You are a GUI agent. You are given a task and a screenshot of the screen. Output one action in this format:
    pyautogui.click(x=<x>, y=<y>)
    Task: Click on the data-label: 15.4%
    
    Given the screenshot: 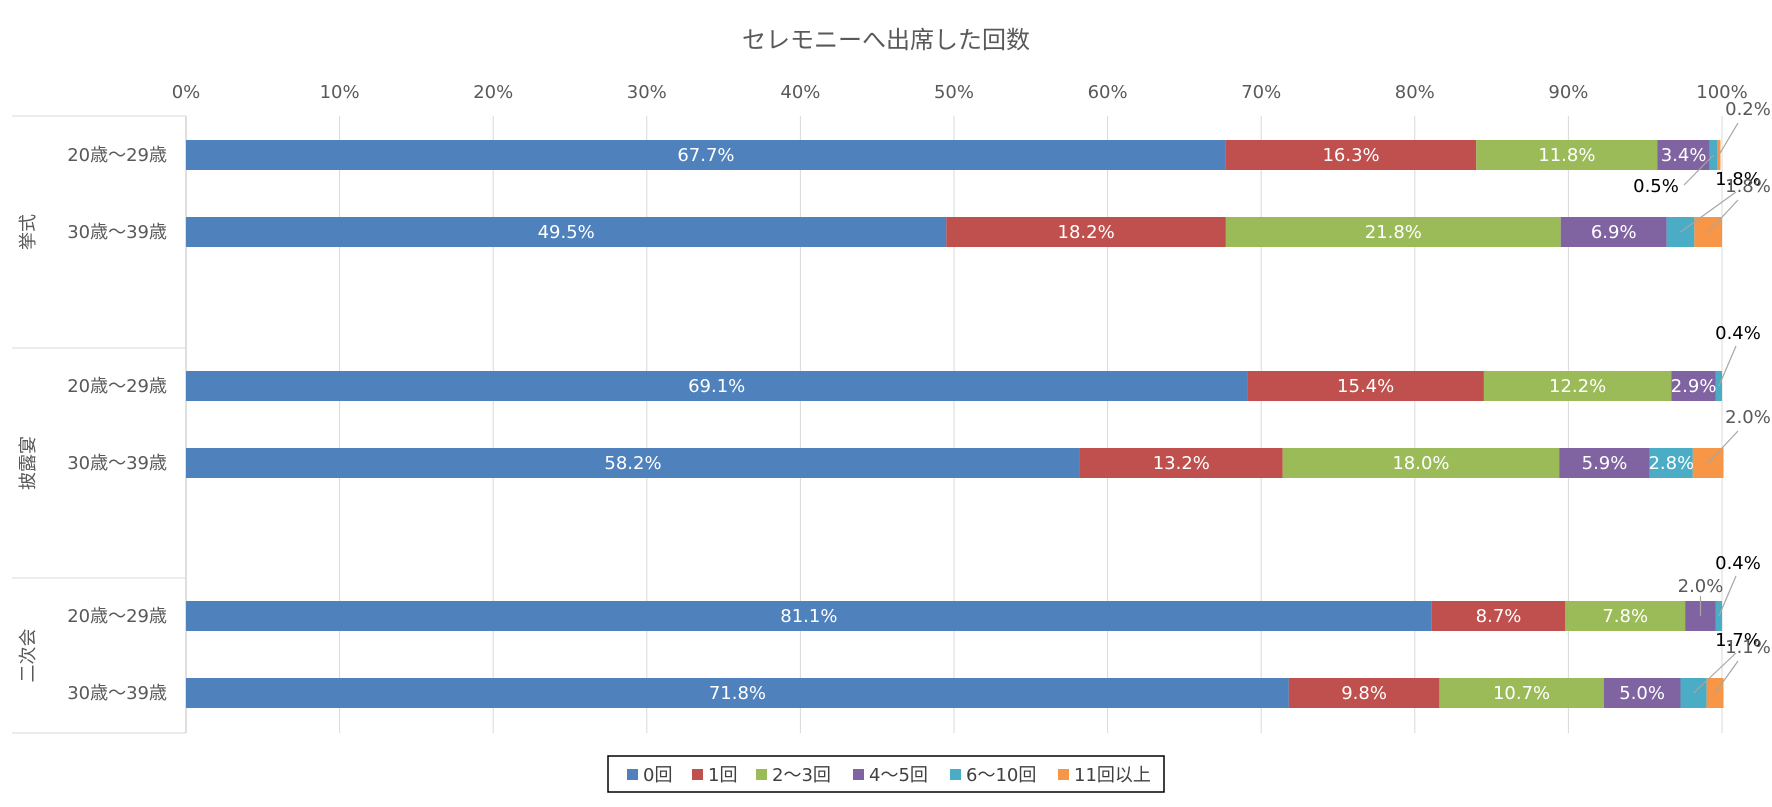 What is the action you would take?
    pyautogui.click(x=1365, y=386)
    